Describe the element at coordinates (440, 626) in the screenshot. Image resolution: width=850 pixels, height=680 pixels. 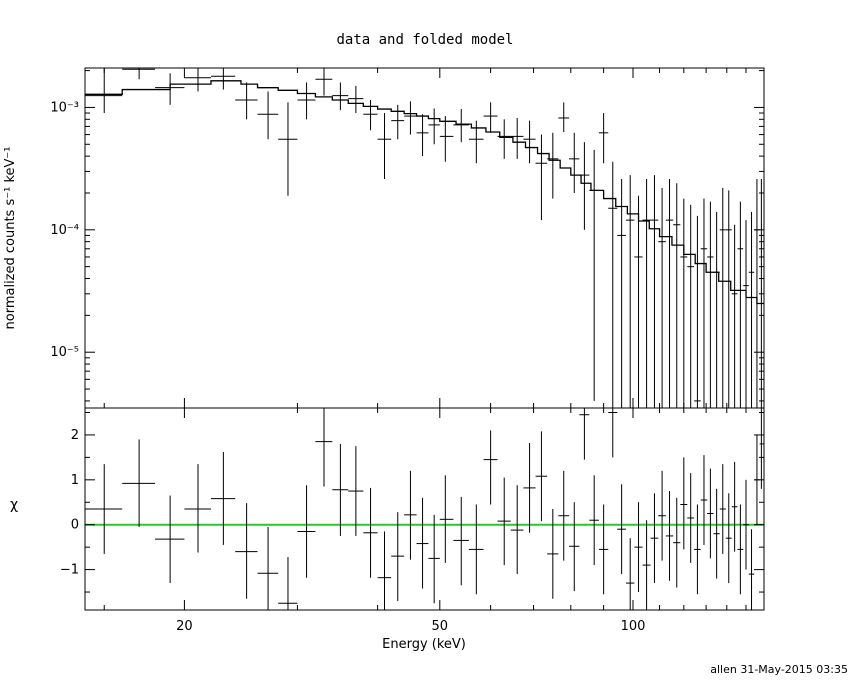
I see `x-tick-label: 50` at that location.